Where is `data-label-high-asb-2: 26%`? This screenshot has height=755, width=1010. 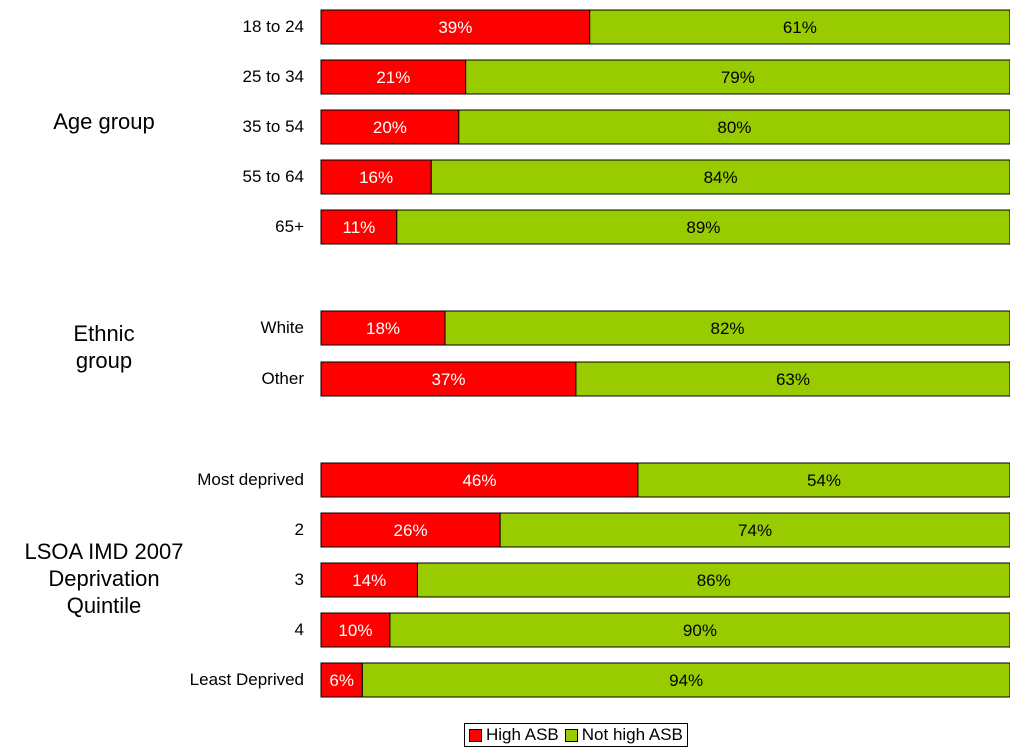 data-label-high-asb-2: 26% is located at coordinates (411, 530).